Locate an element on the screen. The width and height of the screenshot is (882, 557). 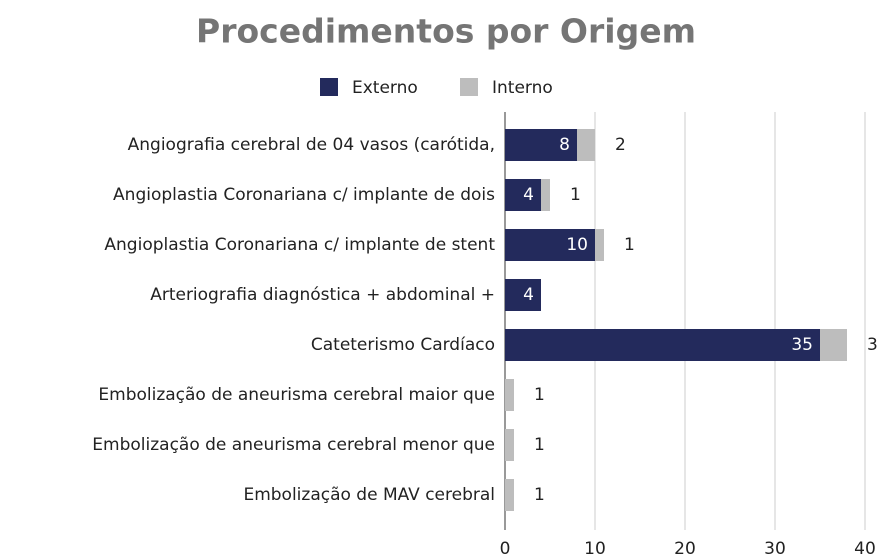
y-tick-label: Cateterismo Cardíaco is located at coordinates (403, 345).